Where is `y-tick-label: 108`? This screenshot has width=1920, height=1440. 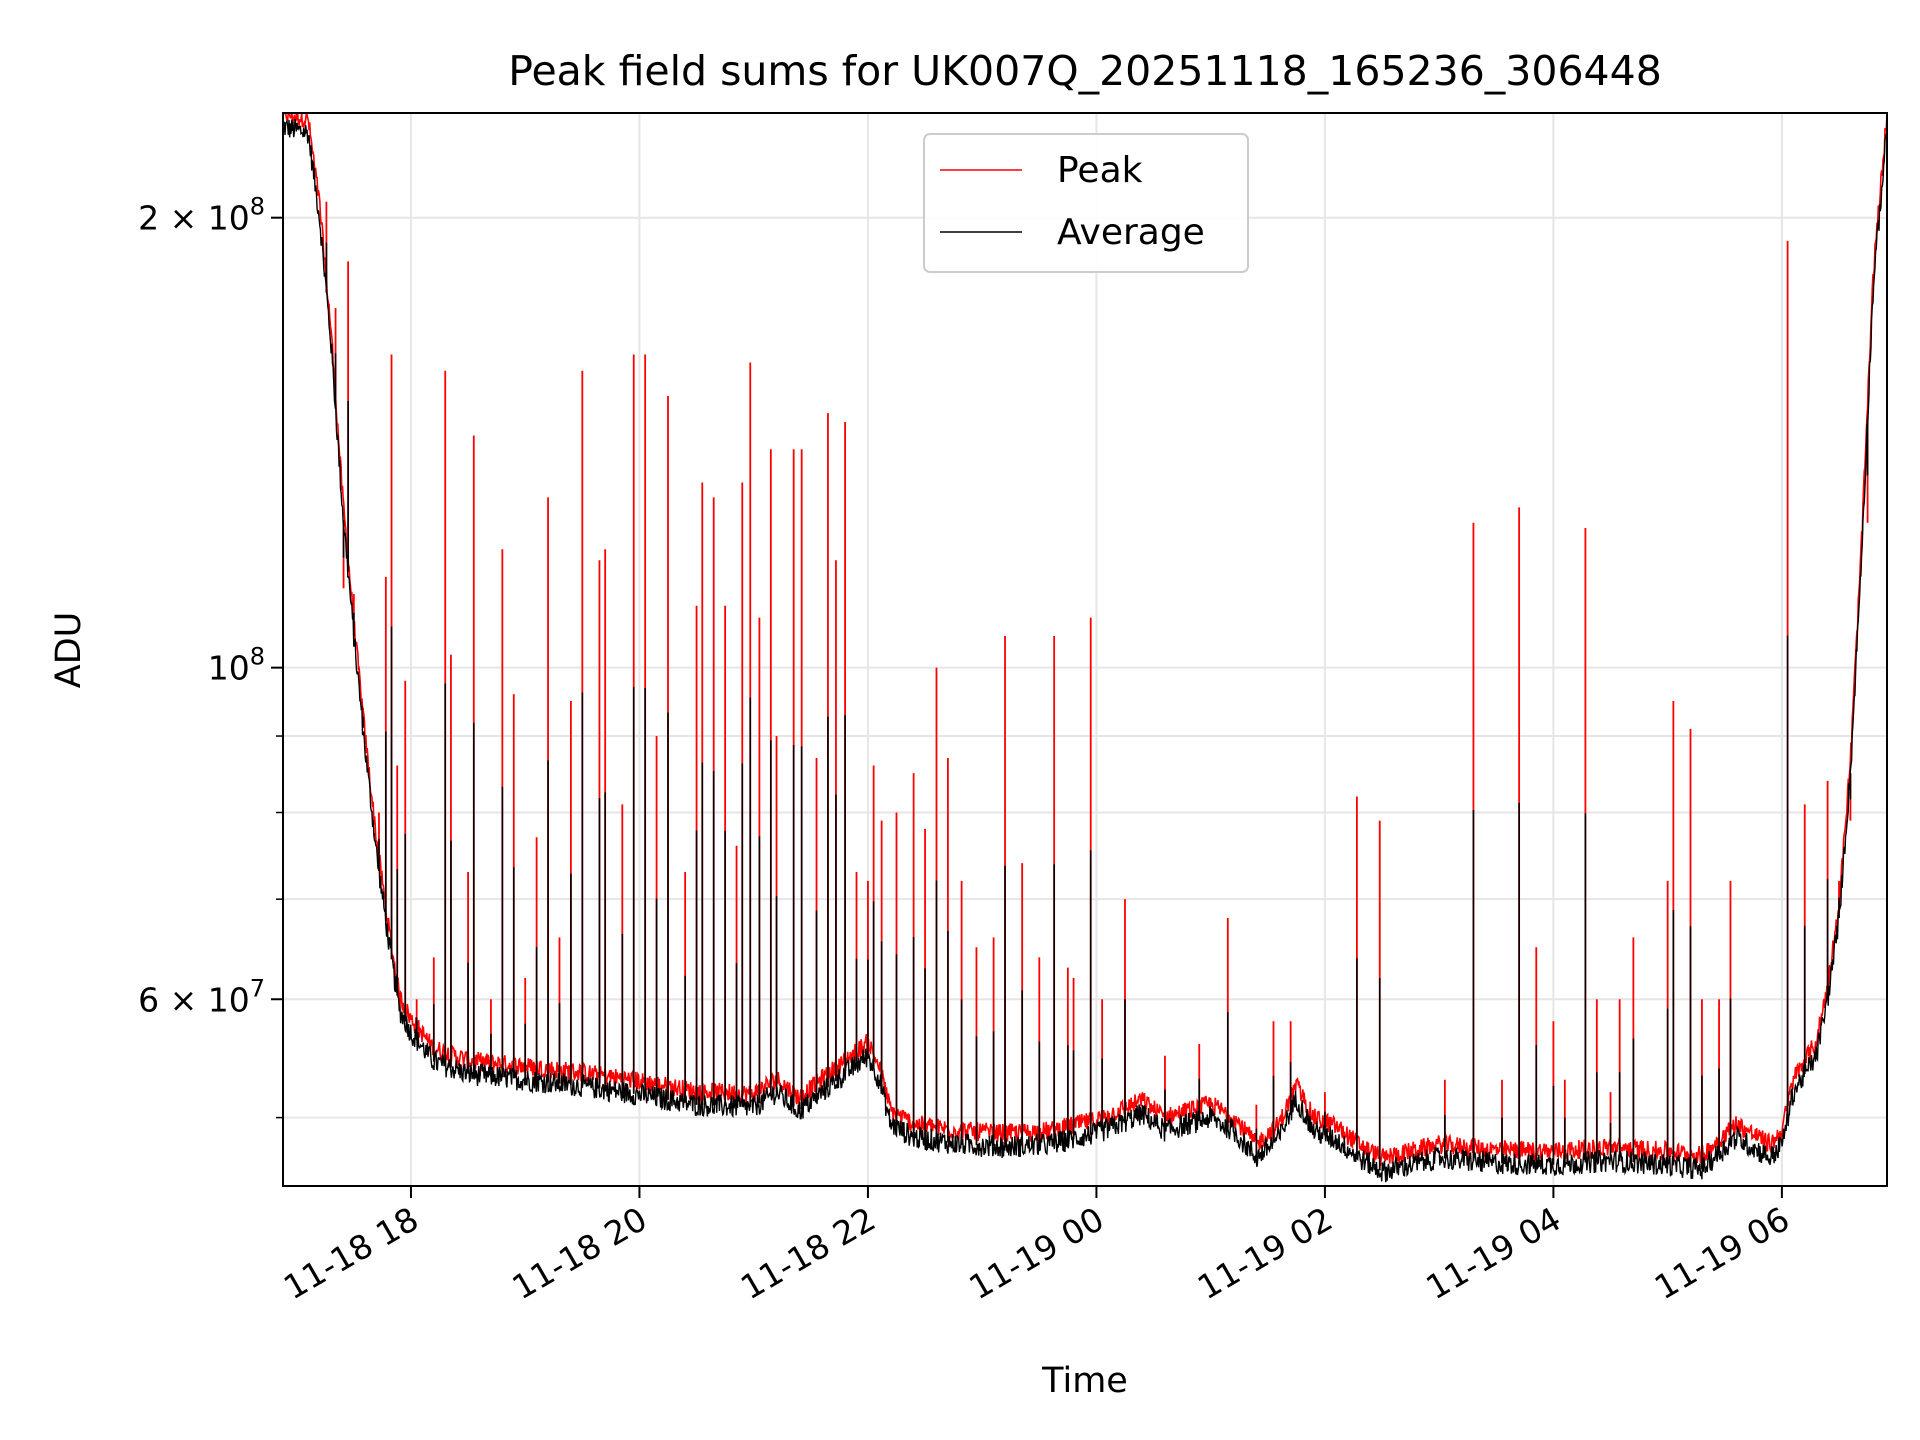
y-tick-label: 108 is located at coordinates (236, 665).